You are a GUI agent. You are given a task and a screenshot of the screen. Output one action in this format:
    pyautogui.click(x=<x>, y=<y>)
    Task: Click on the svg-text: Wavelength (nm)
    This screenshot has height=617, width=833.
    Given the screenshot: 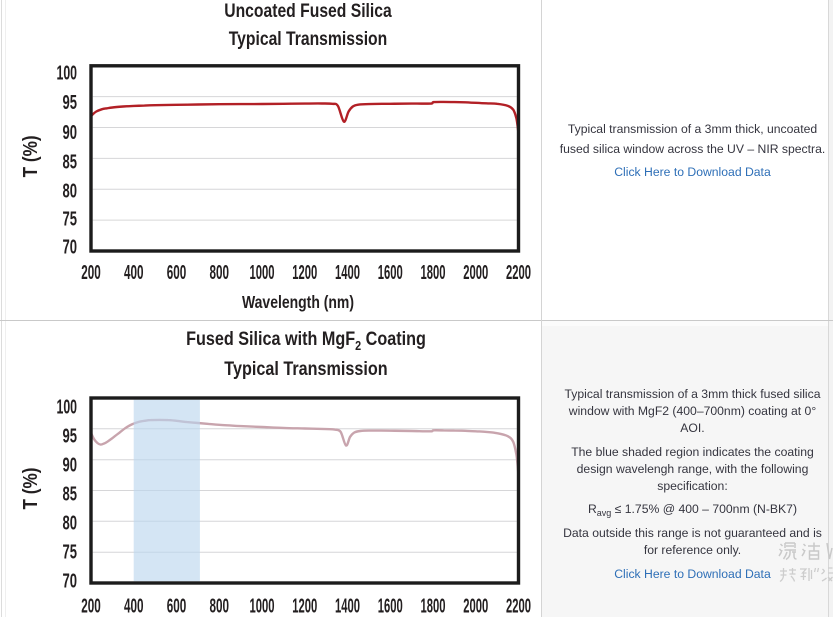 What is the action you would take?
    pyautogui.click(x=298, y=302)
    